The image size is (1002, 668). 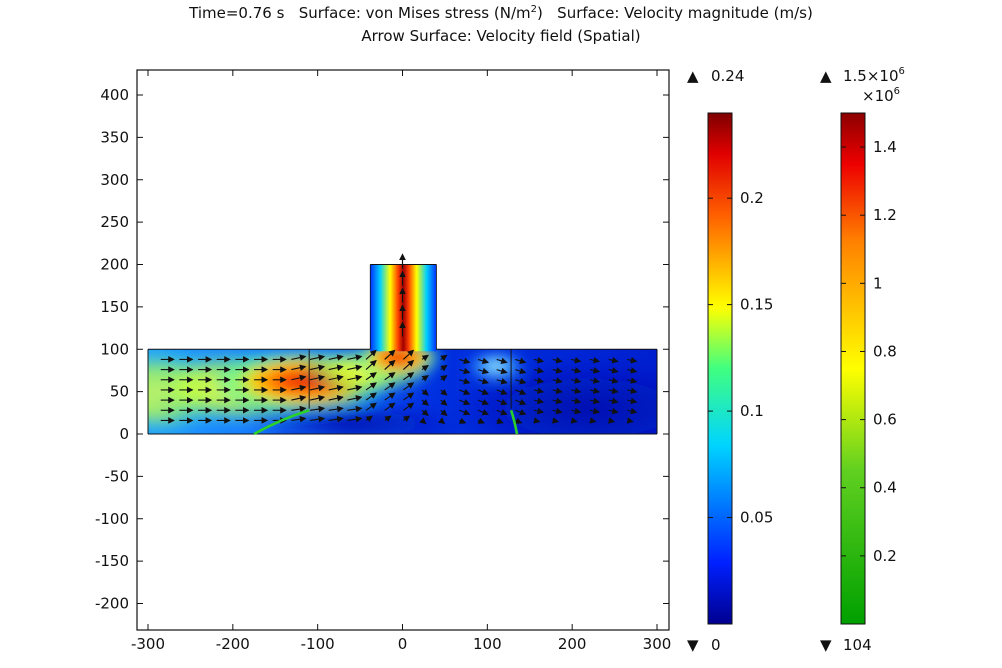 What do you see at coordinates (885, 147) in the screenshot?
I see `colorbar-tick-label: 1.4` at bounding box center [885, 147].